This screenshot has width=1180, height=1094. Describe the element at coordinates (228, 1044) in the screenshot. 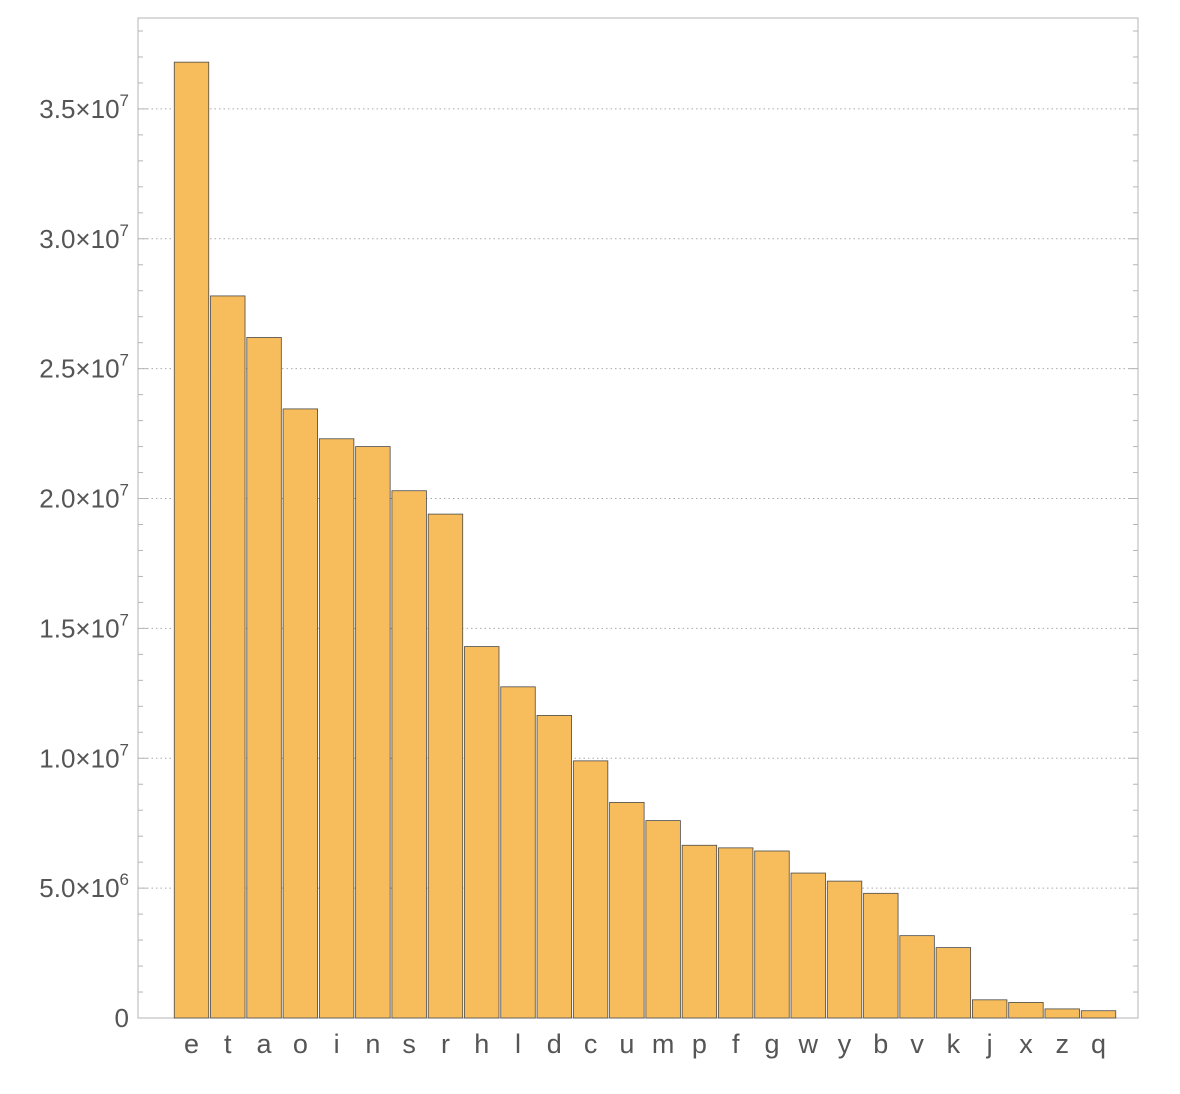

I see `x-tick-label: t` at that location.